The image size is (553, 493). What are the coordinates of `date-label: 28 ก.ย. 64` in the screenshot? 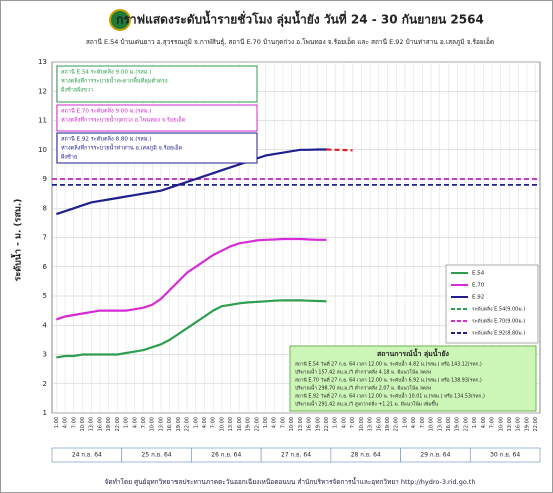 It's located at (366, 455).